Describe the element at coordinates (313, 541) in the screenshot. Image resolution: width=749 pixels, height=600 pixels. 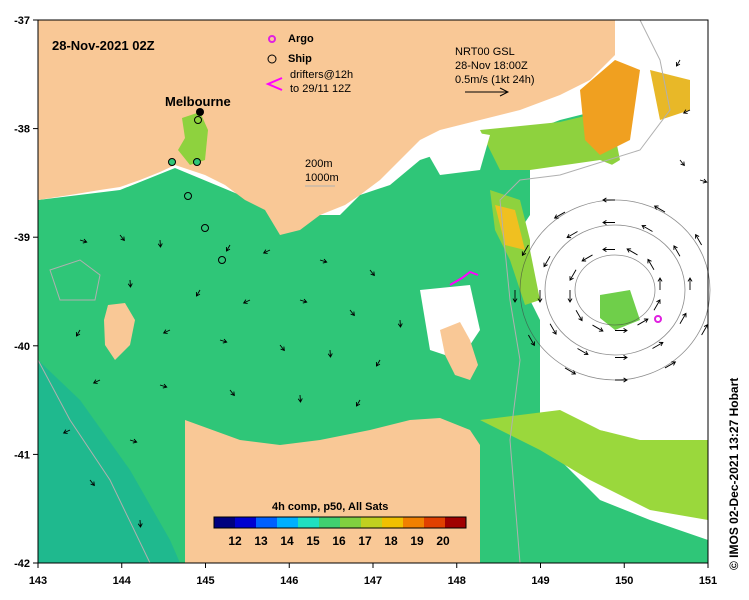
I see `colorbar-tick-label: 15` at that location.